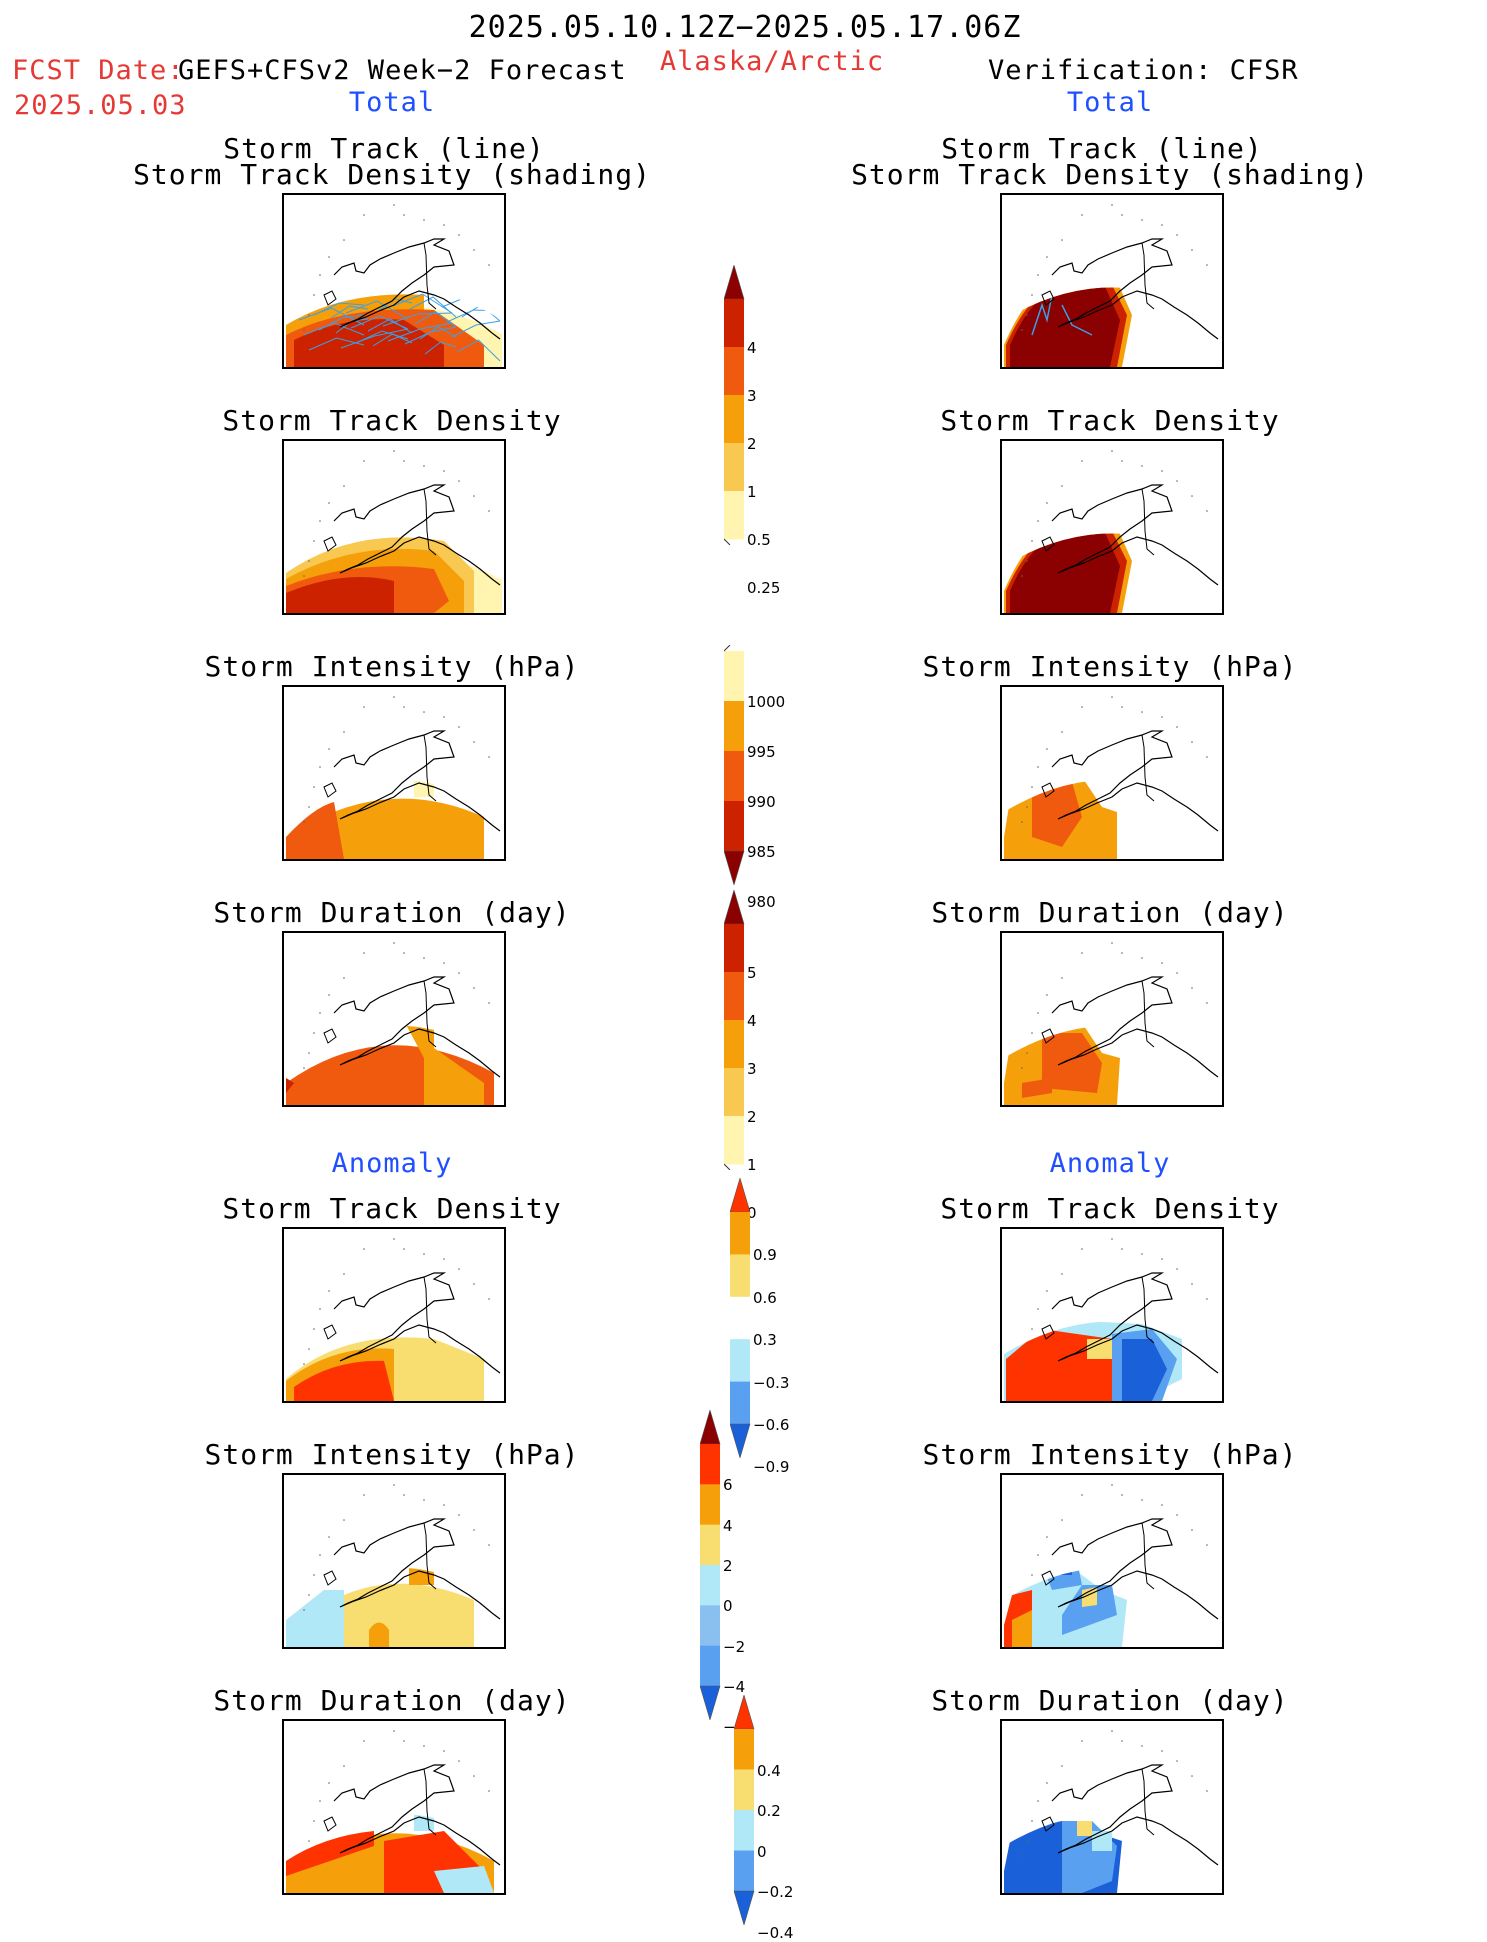 This screenshot has height=1942, width=1487. Describe the element at coordinates (752, 348) in the screenshot. I see `colorbar-tick-label: 4` at that location.